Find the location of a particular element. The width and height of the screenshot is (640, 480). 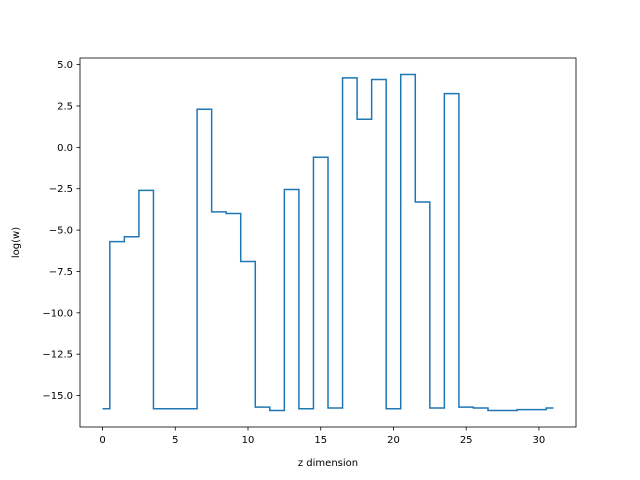

x-tick-label: 10 is located at coordinates (248, 440).